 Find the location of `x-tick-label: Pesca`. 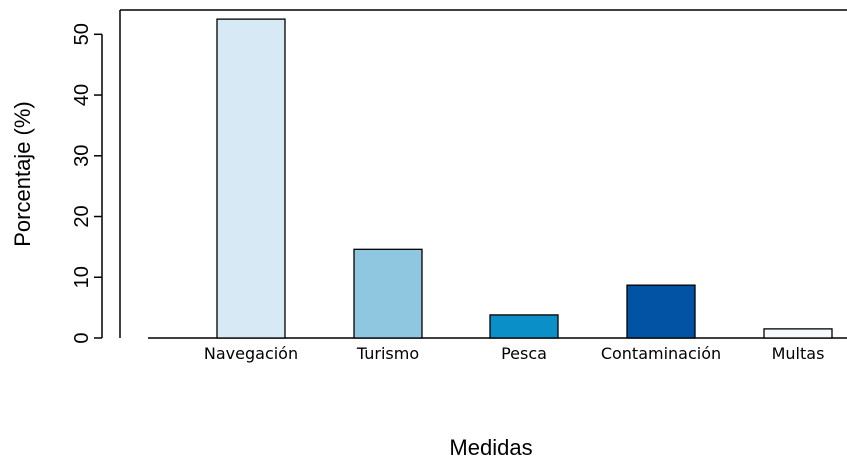

x-tick-label: Pesca is located at coordinates (524, 353).